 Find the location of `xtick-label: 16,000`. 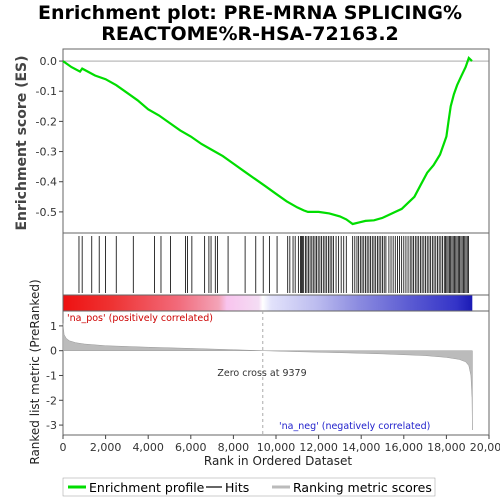

xtick-label: 16,000 is located at coordinates (404, 447).